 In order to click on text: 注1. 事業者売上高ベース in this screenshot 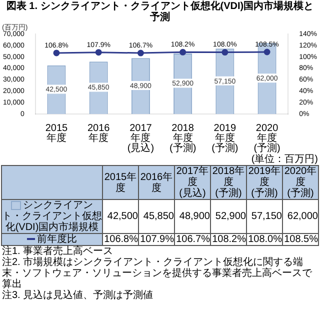, I will do `click(58, 251)`.